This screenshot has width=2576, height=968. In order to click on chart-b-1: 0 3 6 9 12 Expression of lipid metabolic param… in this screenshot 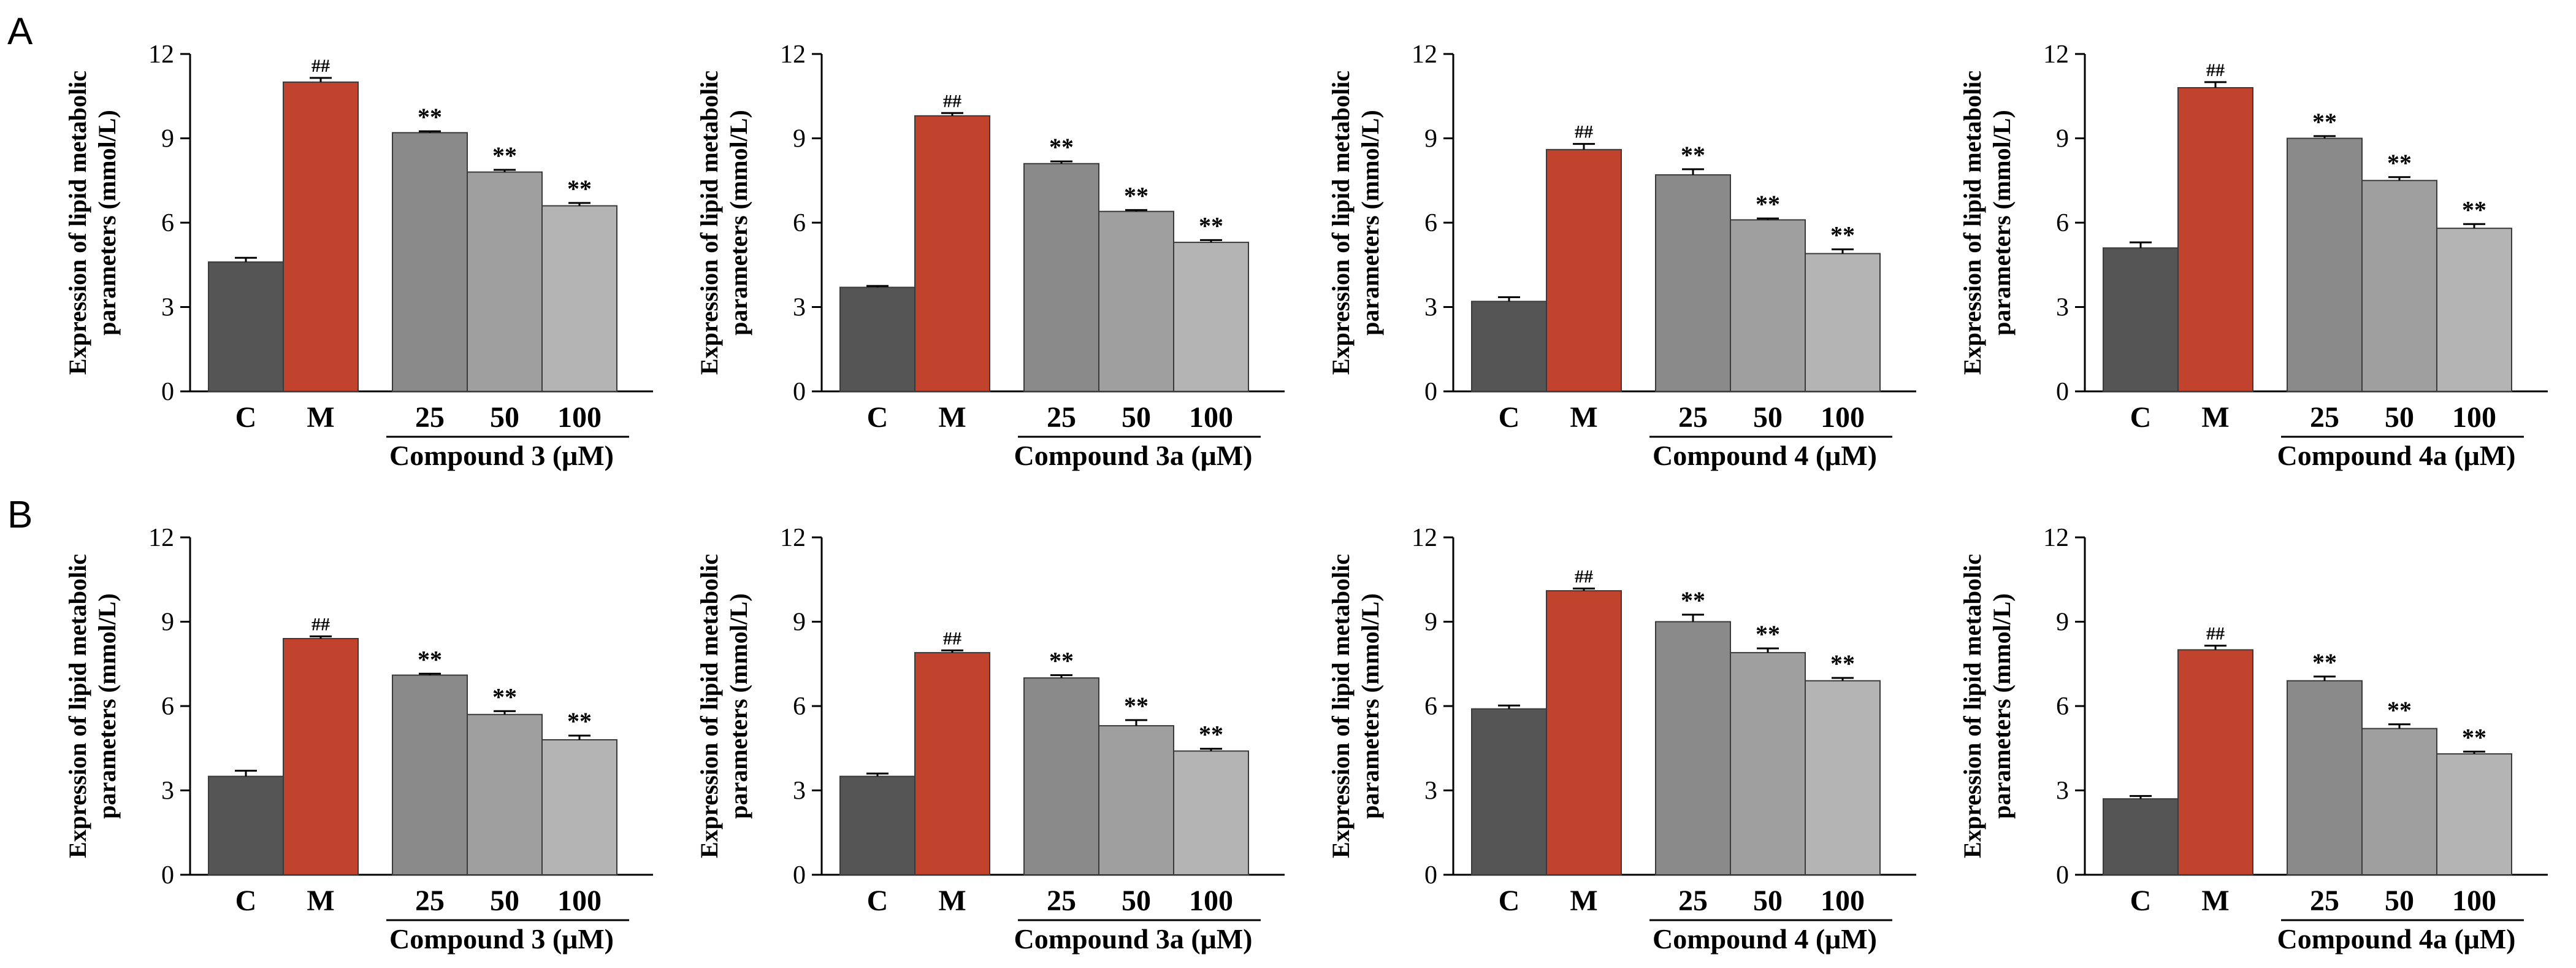, I will do `click(358, 739)`.